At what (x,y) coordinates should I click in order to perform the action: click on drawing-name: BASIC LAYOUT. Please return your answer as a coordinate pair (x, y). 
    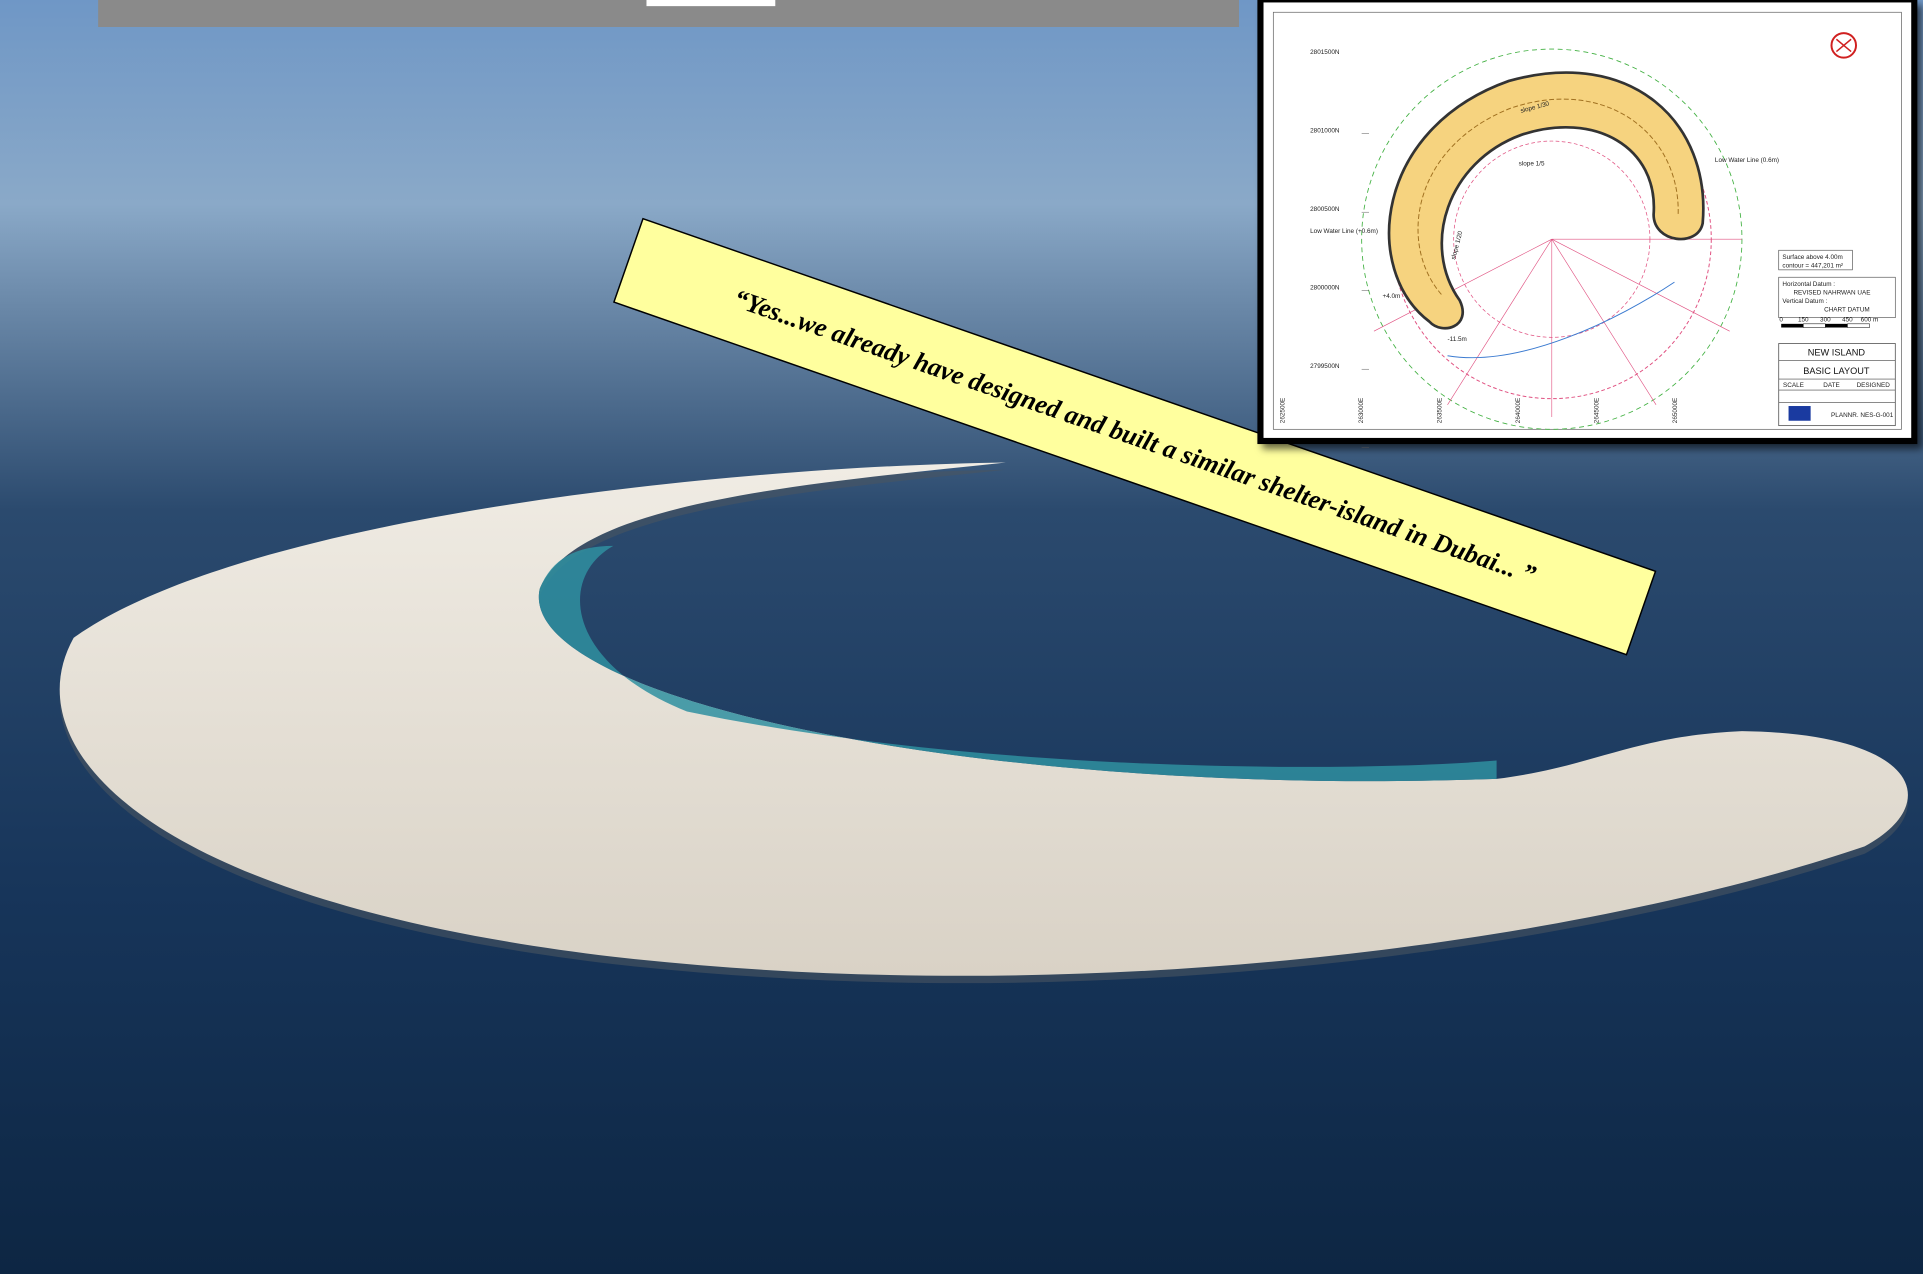
    Looking at the image, I should click on (1836, 371).